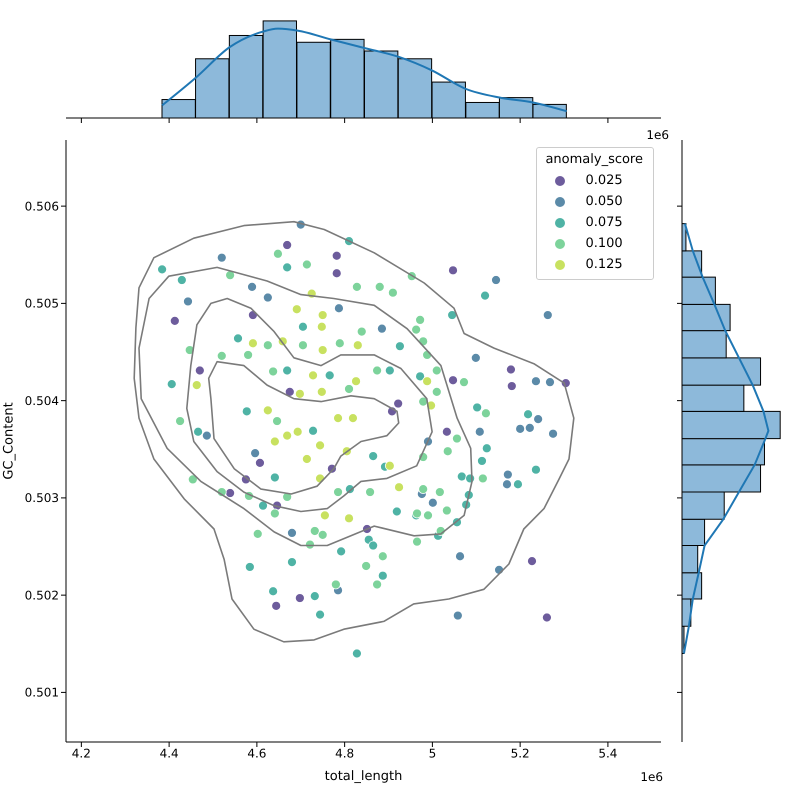 Image resolution: width=800 pixels, height=800 pixels. I want to click on y-tick-label: 0.505, so click(41, 303).